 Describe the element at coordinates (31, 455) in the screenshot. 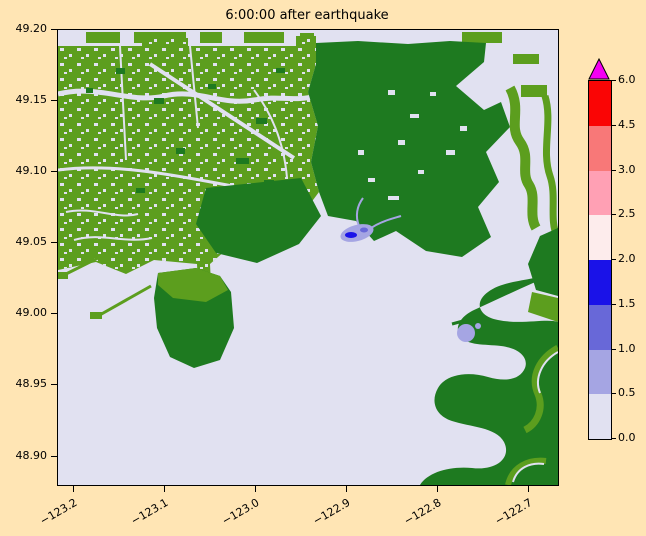

I see `y-tick-label: 48.90` at that location.